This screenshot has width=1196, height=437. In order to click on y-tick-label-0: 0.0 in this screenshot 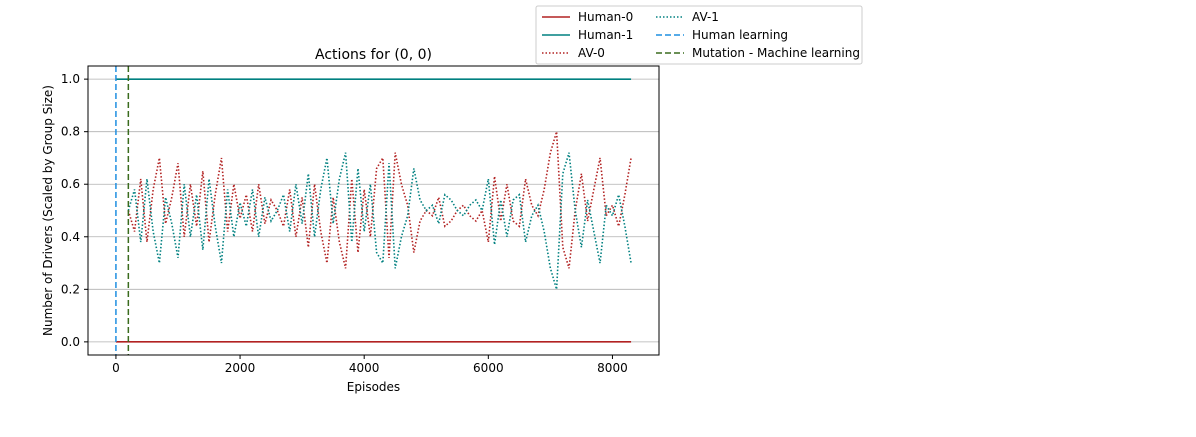, I will do `click(70, 342)`.